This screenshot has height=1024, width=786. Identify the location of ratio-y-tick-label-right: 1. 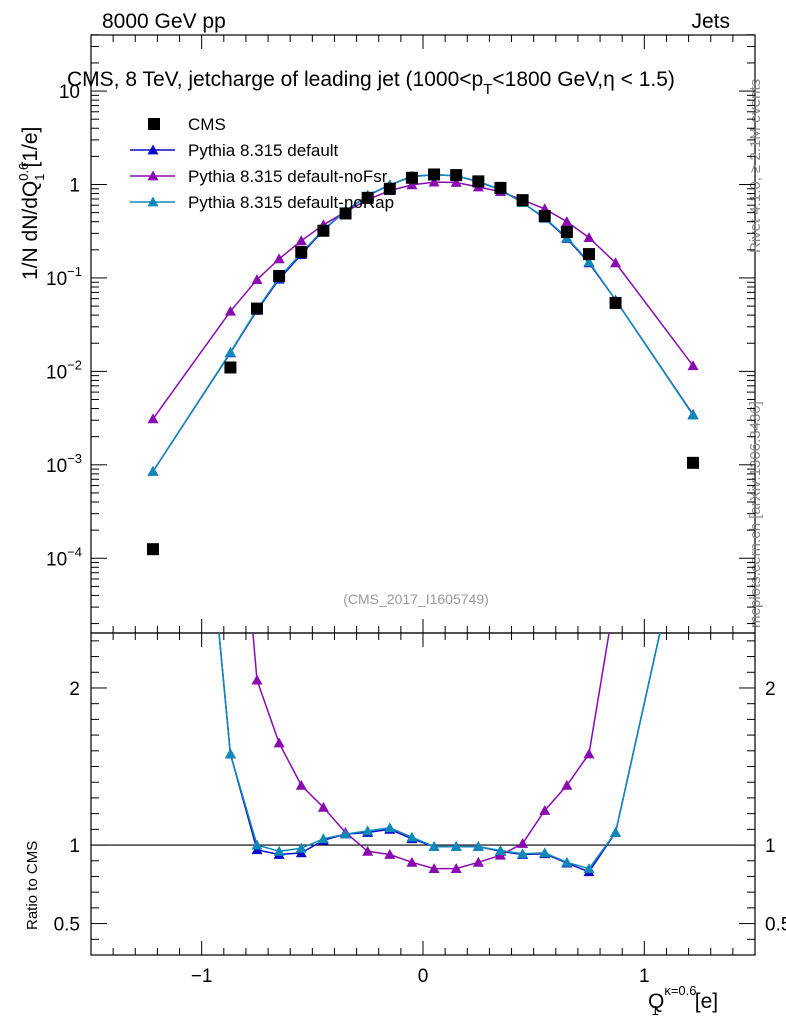
(770, 846).